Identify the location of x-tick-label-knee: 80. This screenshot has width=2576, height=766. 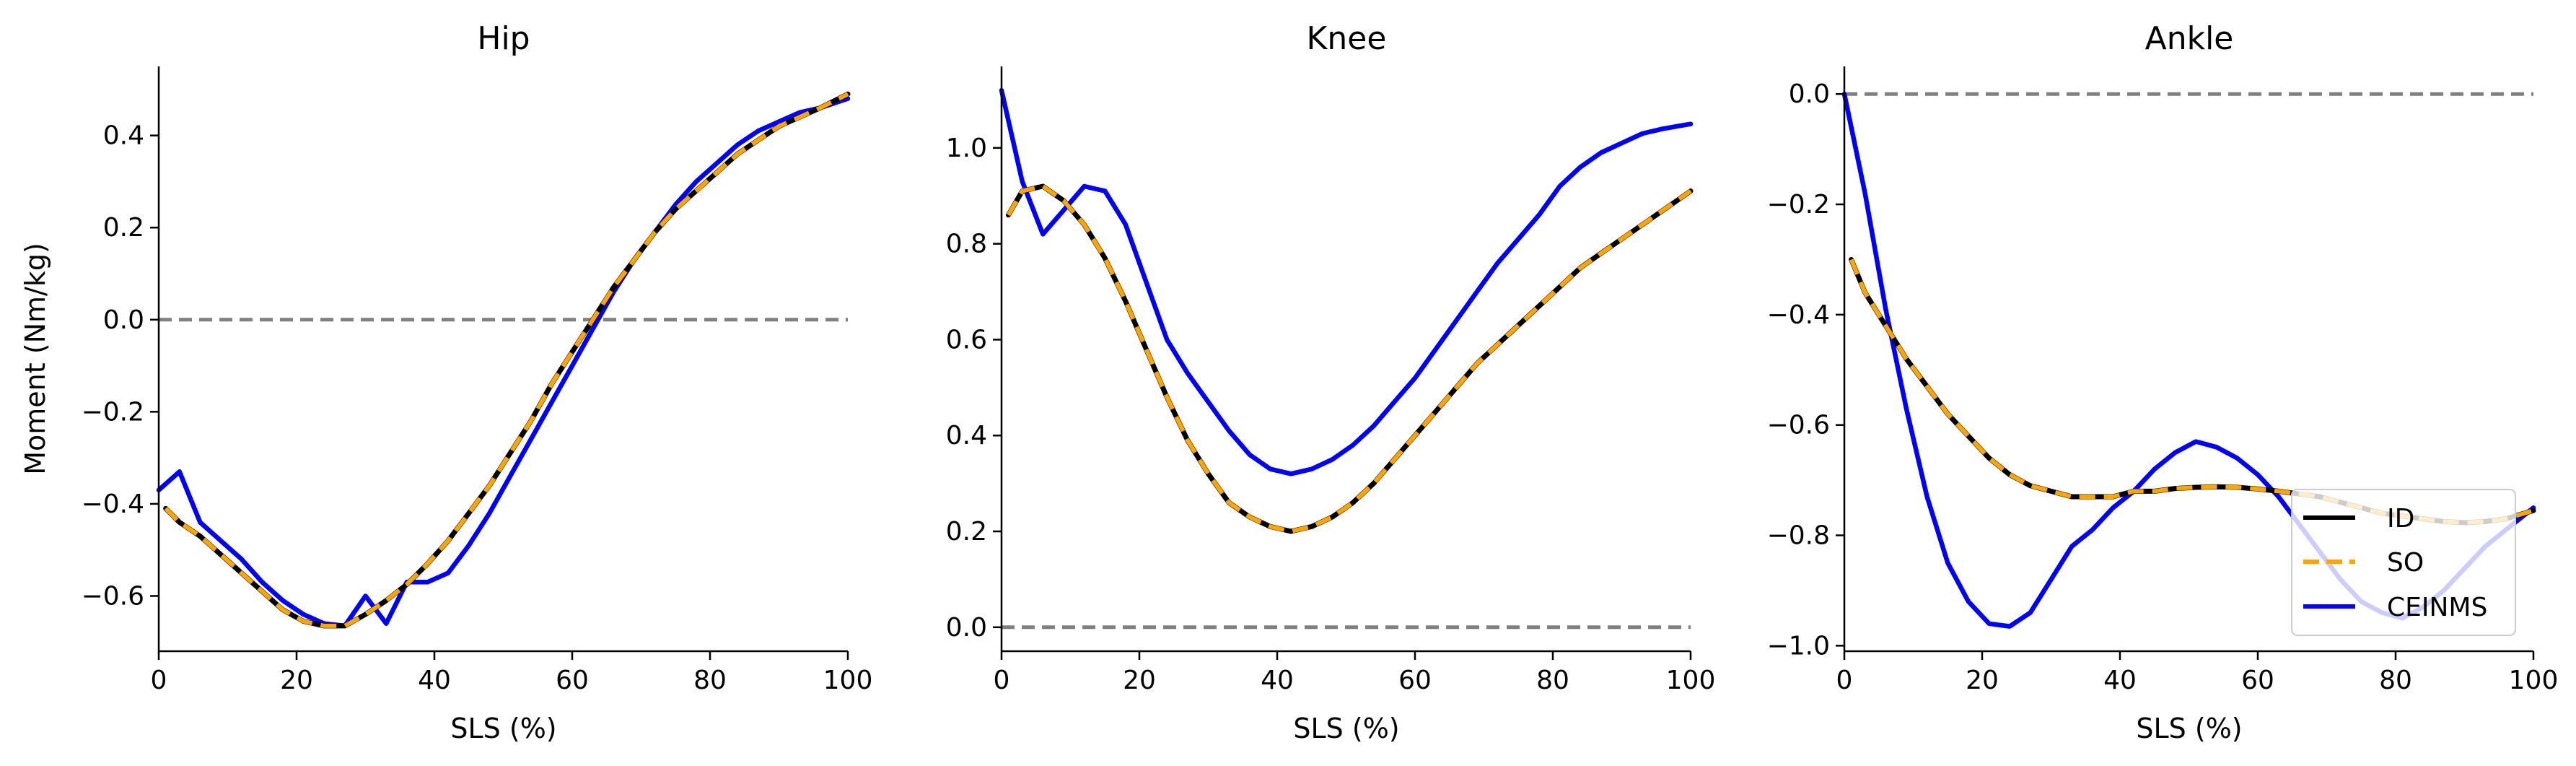
(1552, 680).